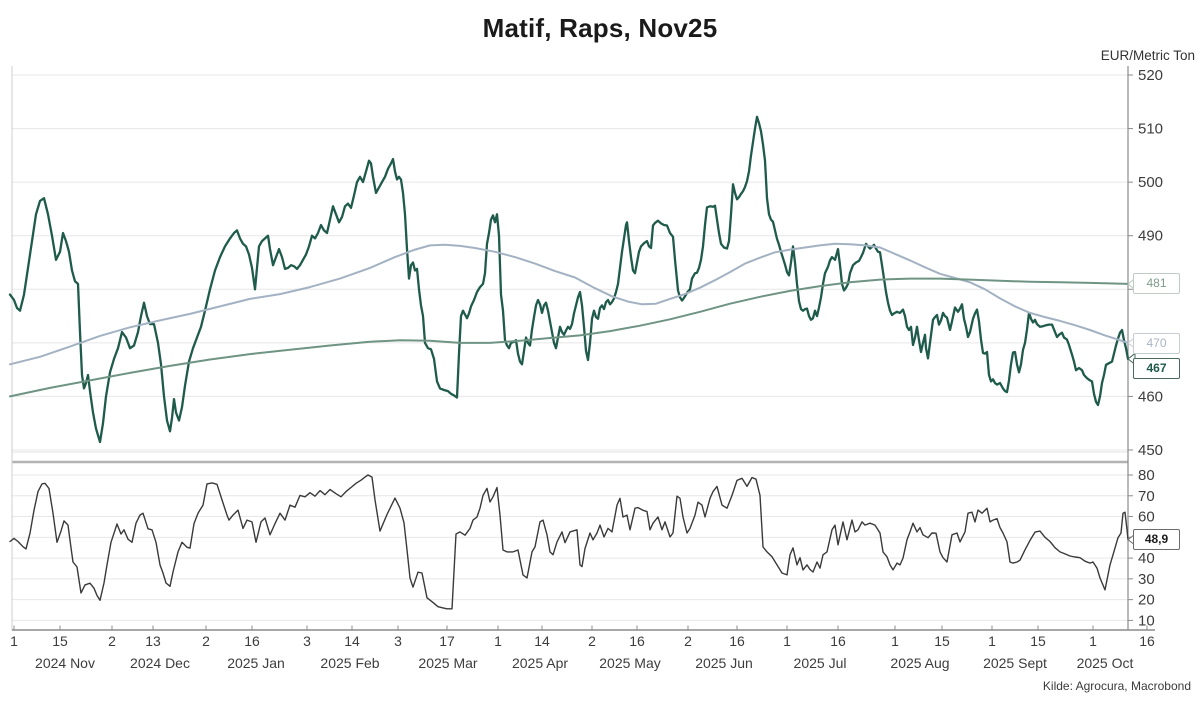  I want to click on y-axis-unit-label: EUR/Metric Ton, so click(1147, 55).